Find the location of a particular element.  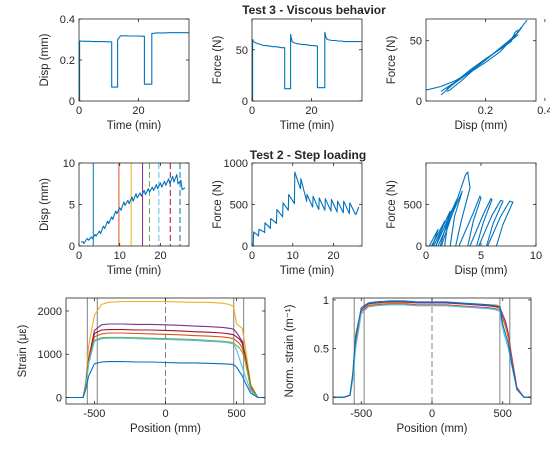

plot-area-t2-fd is located at coordinates (471, 208).